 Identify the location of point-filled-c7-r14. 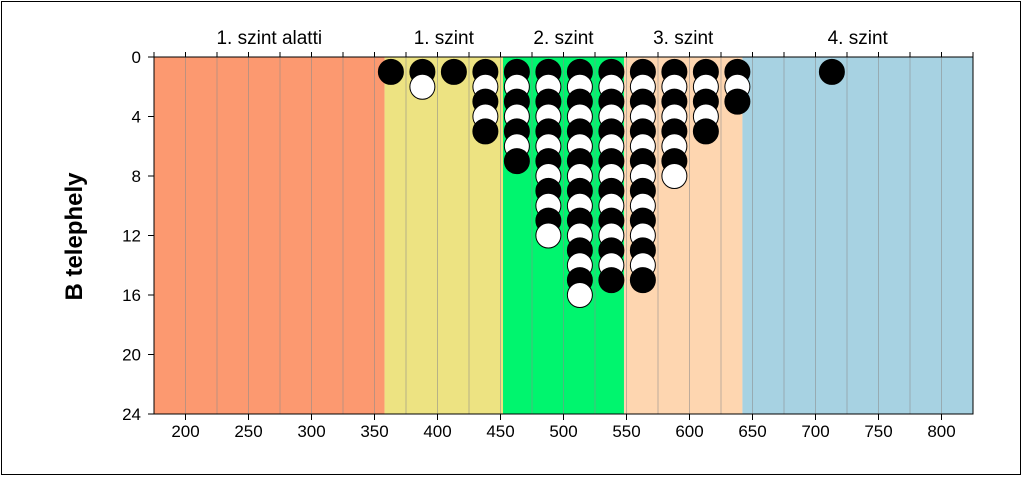
(611, 280).